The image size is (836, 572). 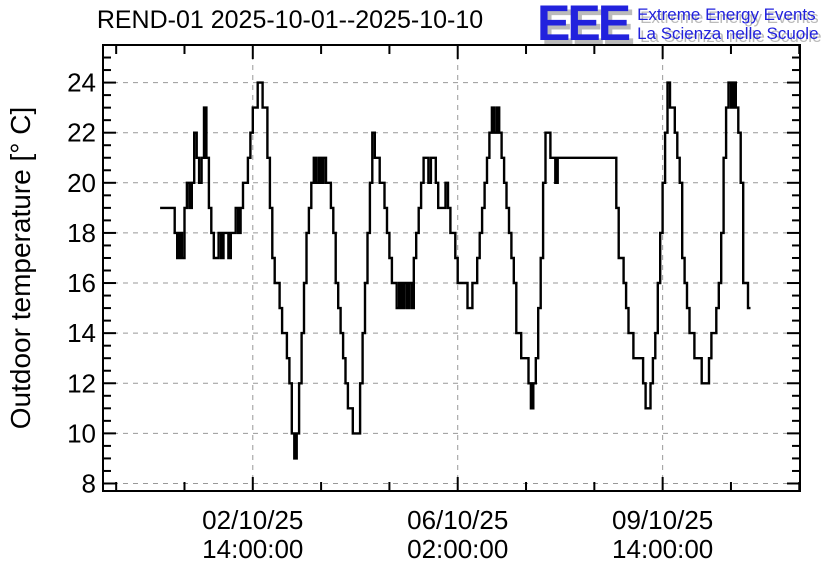 What do you see at coordinates (290, 20) in the screenshot?
I see `chart-title: REND-01 2025-10-01--2025-10-10` at bounding box center [290, 20].